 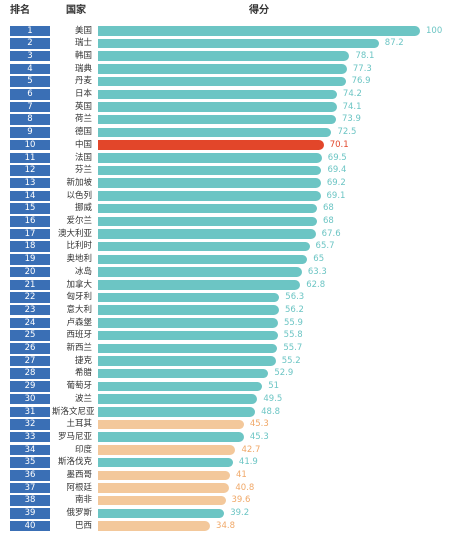 I want to click on rank-badge: 25, so click(x=30, y=335).